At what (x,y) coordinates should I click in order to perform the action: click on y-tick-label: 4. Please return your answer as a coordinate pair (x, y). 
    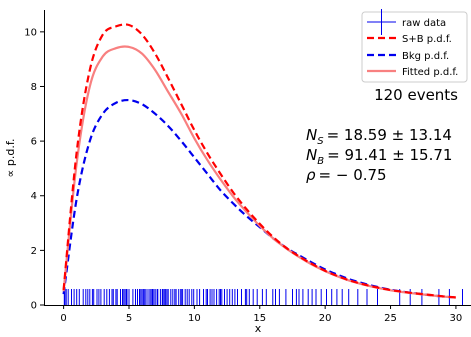
    Looking at the image, I should click on (34, 196).